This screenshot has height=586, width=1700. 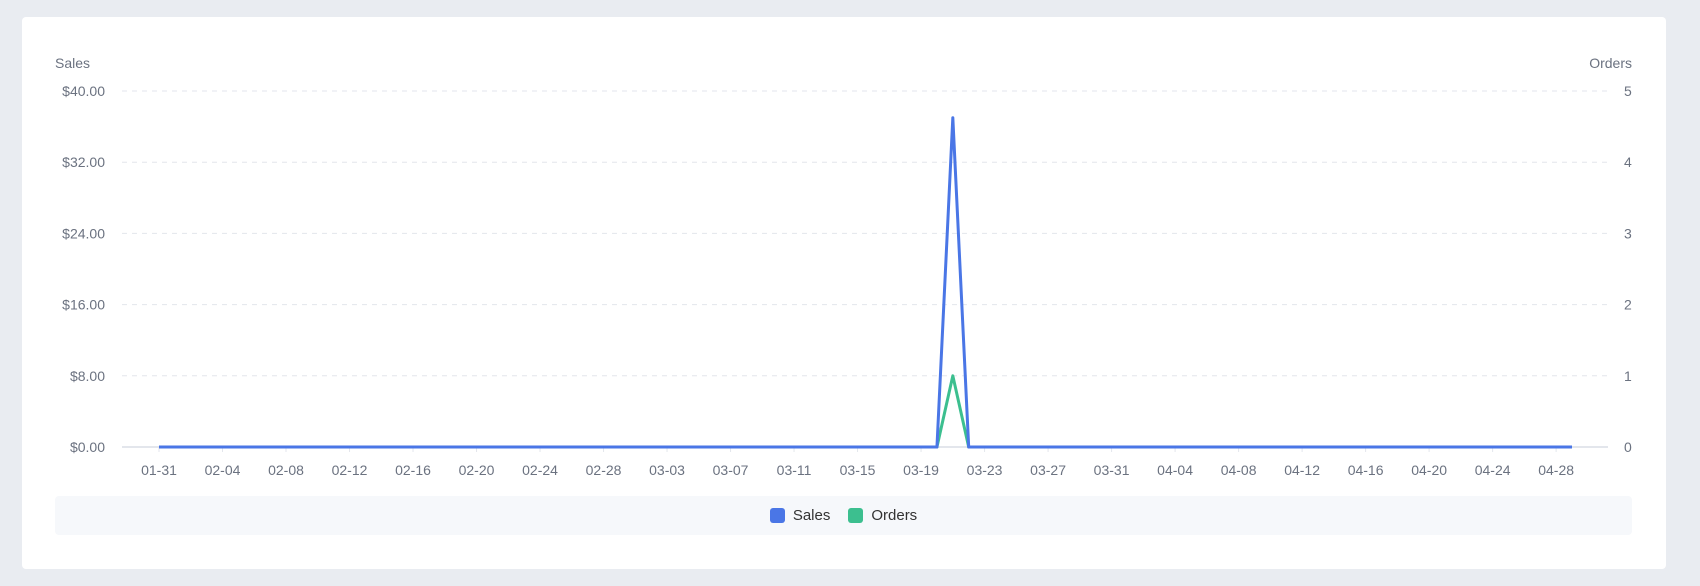 What do you see at coordinates (811, 515) in the screenshot?
I see `legend-label-sales: Sales` at bounding box center [811, 515].